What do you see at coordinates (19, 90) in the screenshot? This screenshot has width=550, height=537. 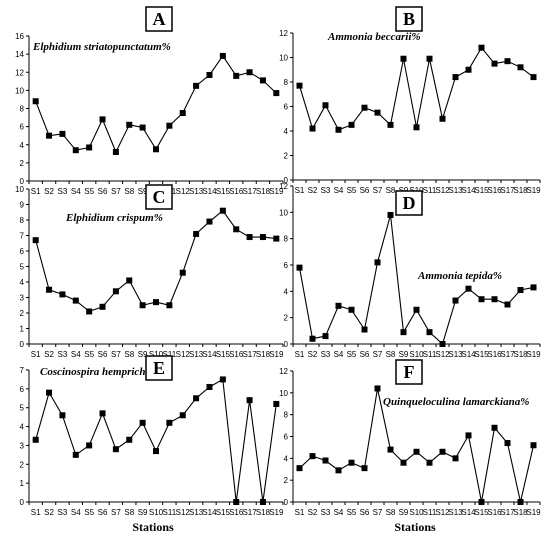 I see `y-tick-label: 10` at bounding box center [19, 90].